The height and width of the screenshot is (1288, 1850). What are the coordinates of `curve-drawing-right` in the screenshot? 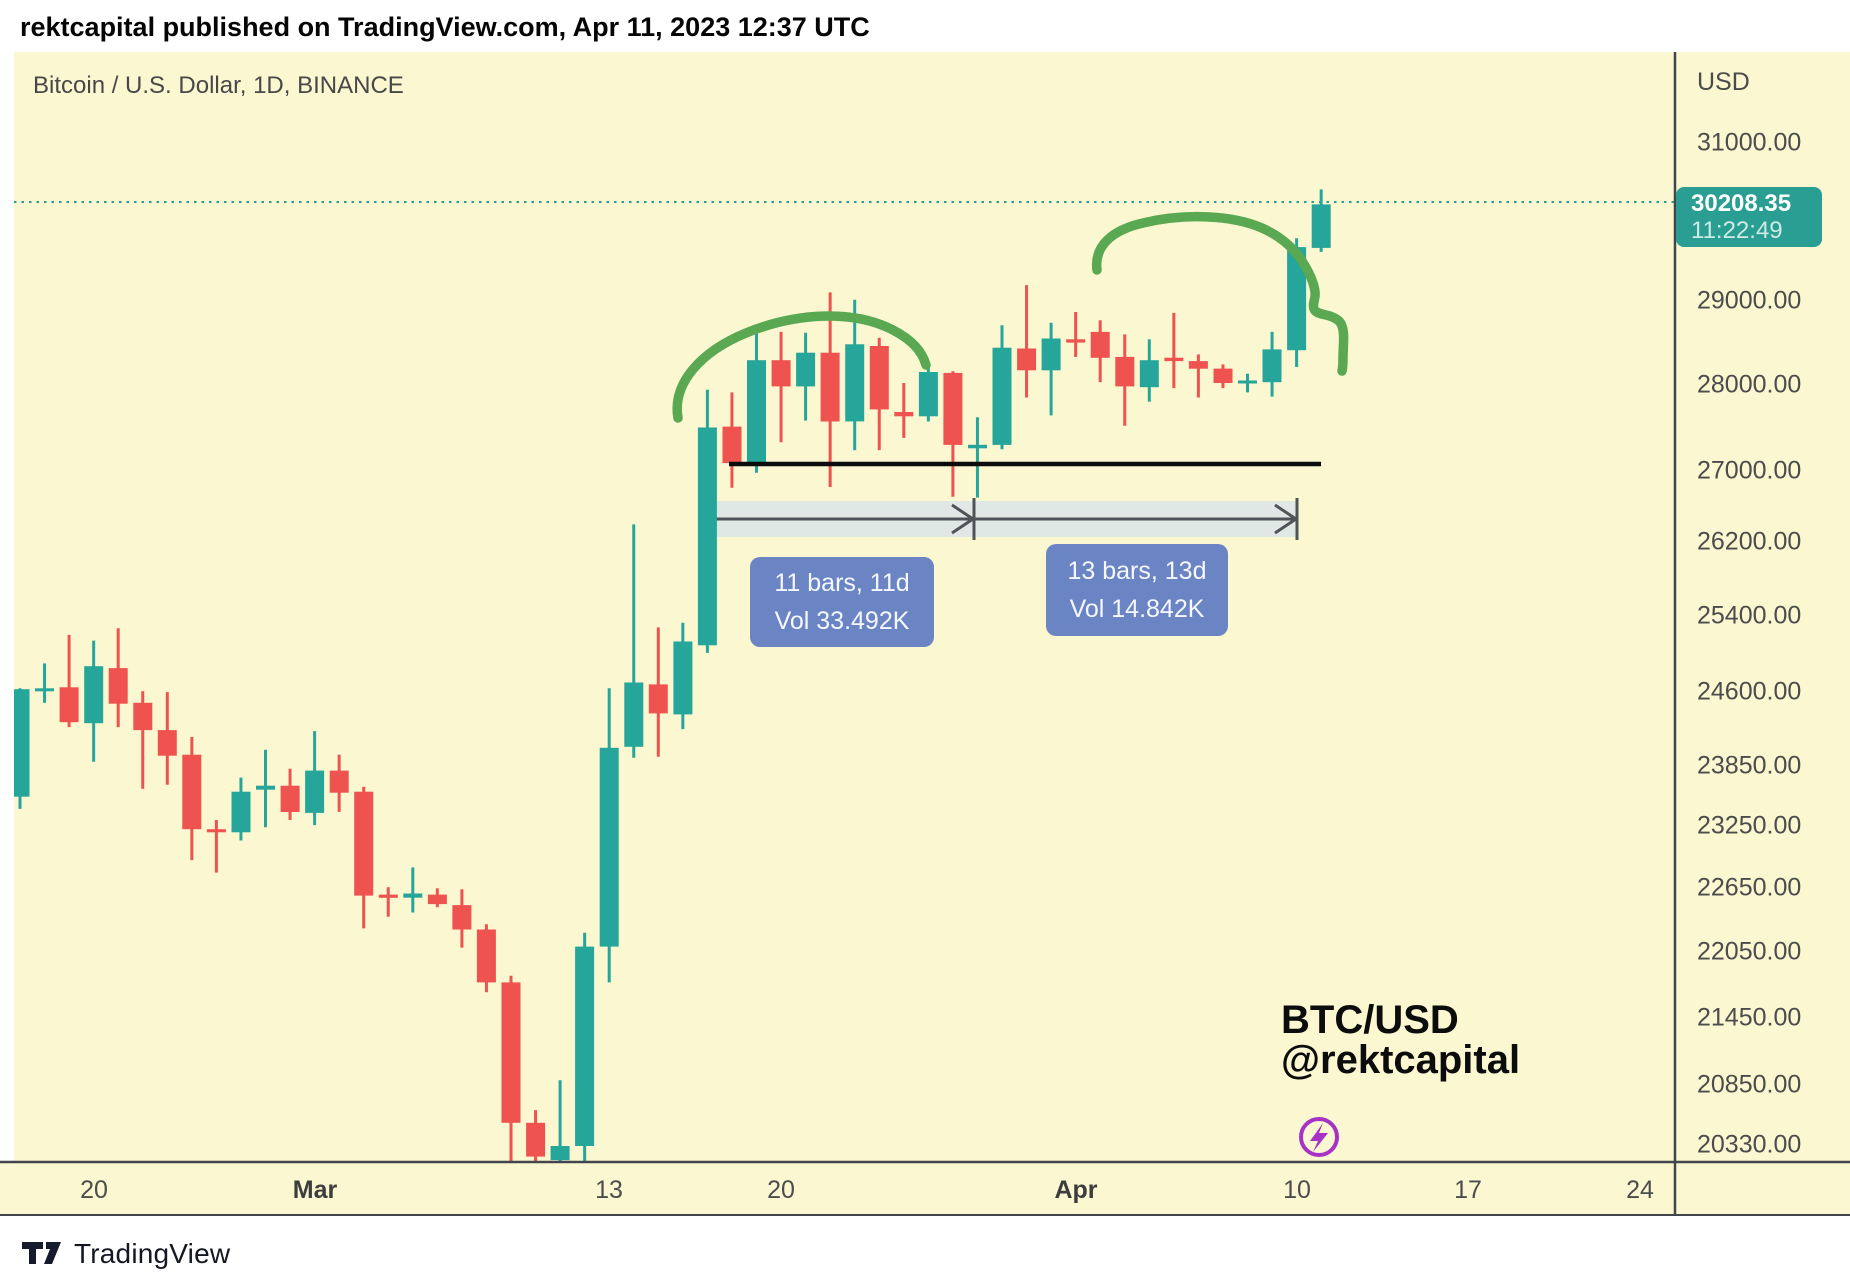 It's located at (1220, 293).